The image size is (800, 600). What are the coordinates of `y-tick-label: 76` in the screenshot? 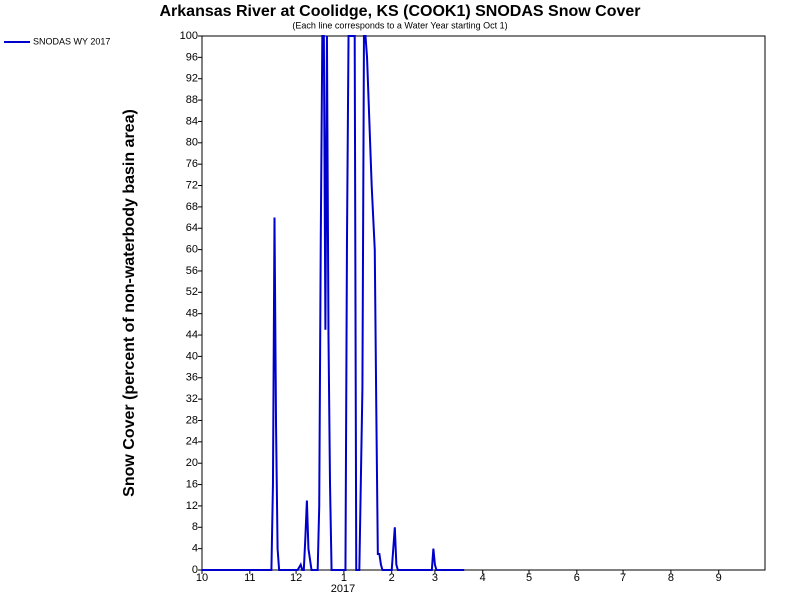 It's located at (192, 164).